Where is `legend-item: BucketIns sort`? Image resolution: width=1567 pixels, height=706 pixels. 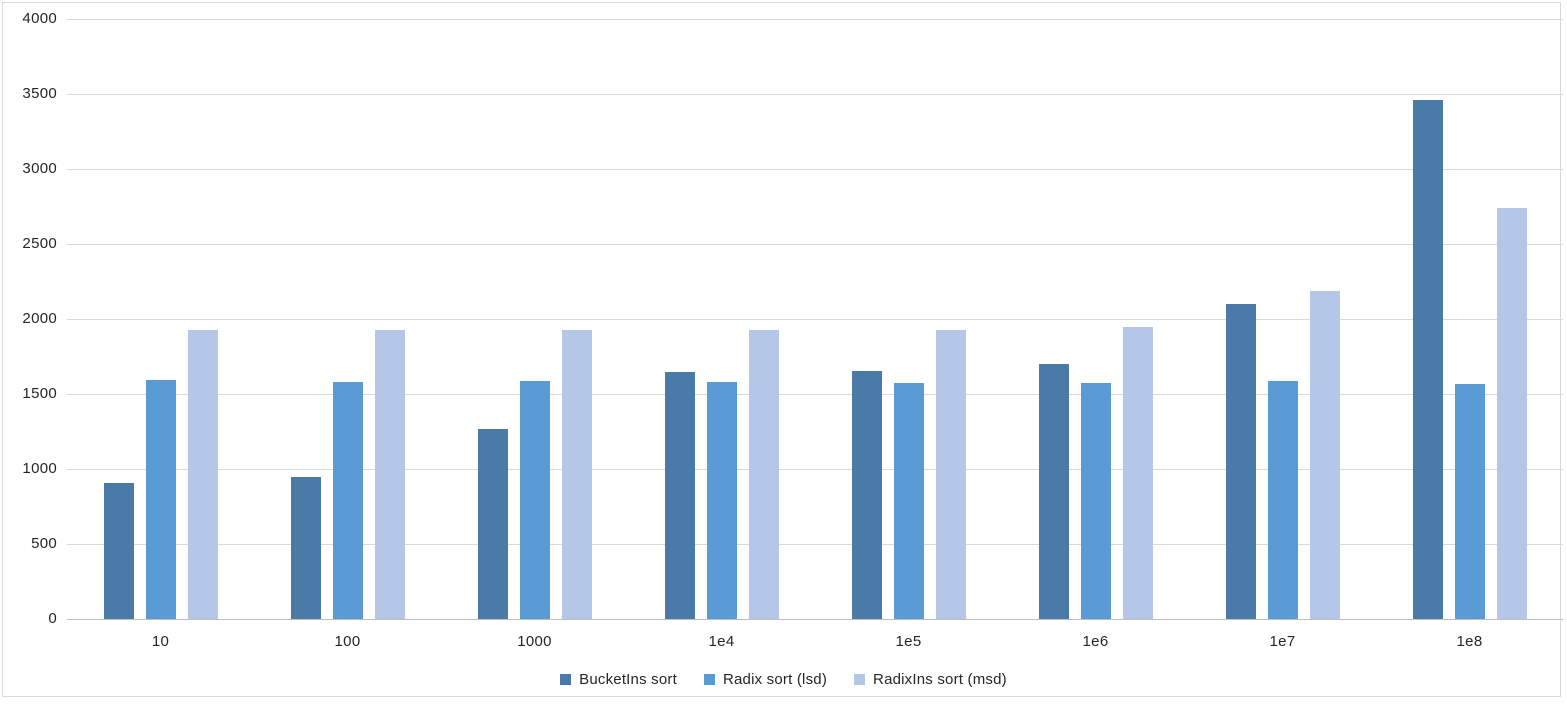
legend-item: BucketIns sort is located at coordinates (618, 679).